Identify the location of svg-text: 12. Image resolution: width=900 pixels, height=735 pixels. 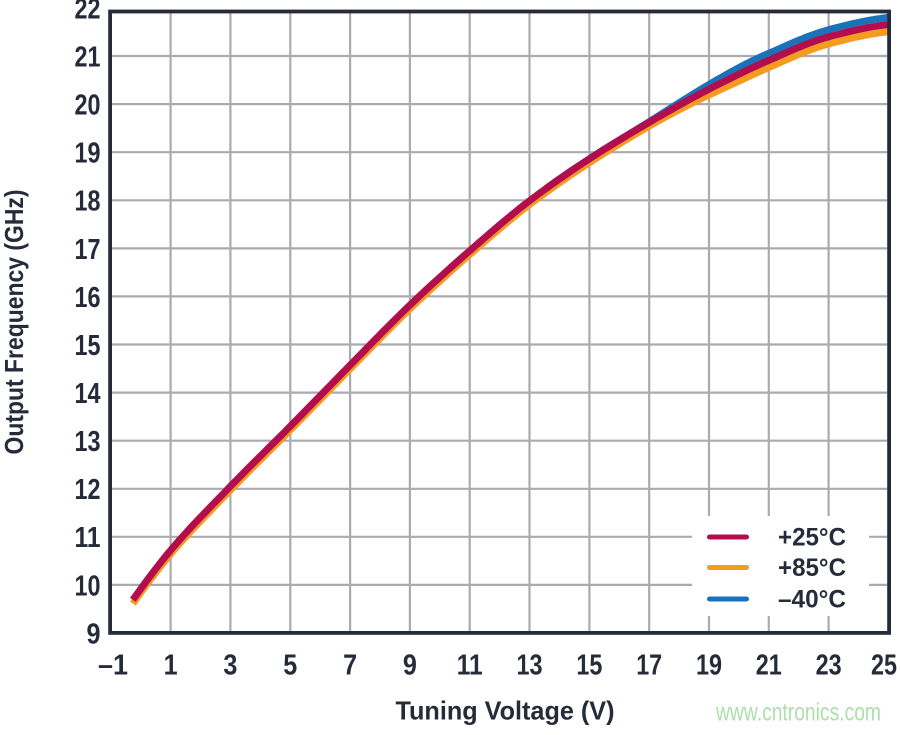
(88, 490).